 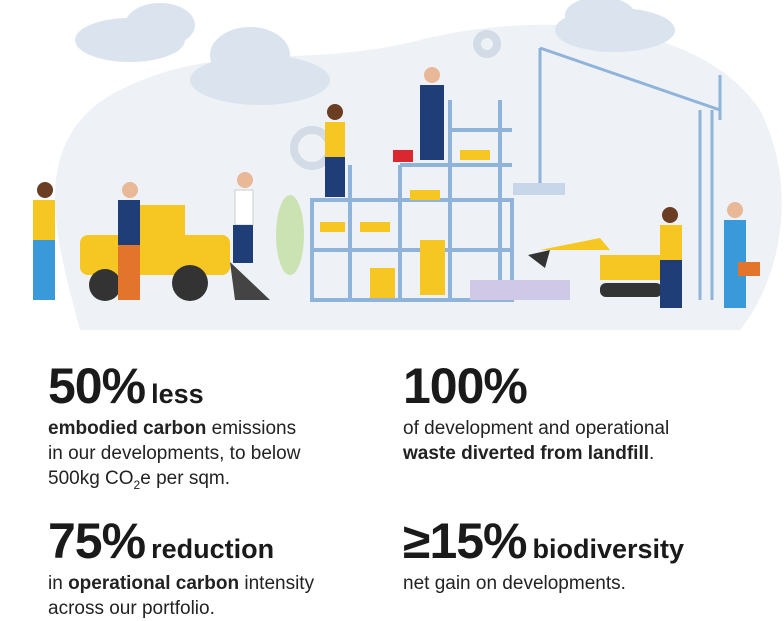 I want to click on bulldozer, so click(x=175, y=253).